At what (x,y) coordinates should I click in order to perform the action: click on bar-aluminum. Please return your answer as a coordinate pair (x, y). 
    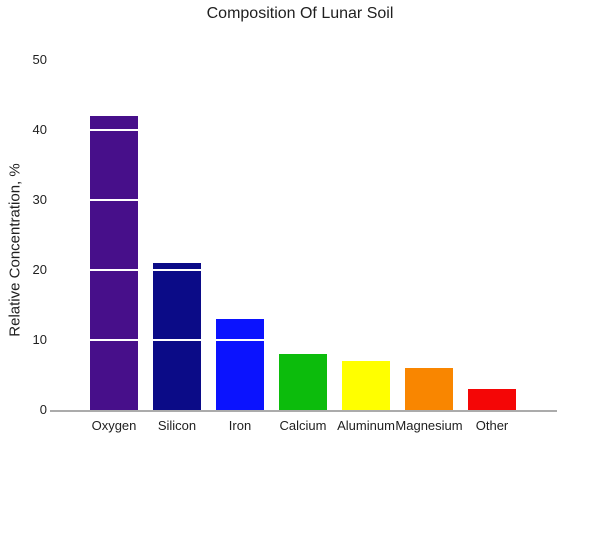
    Looking at the image, I should click on (366, 385).